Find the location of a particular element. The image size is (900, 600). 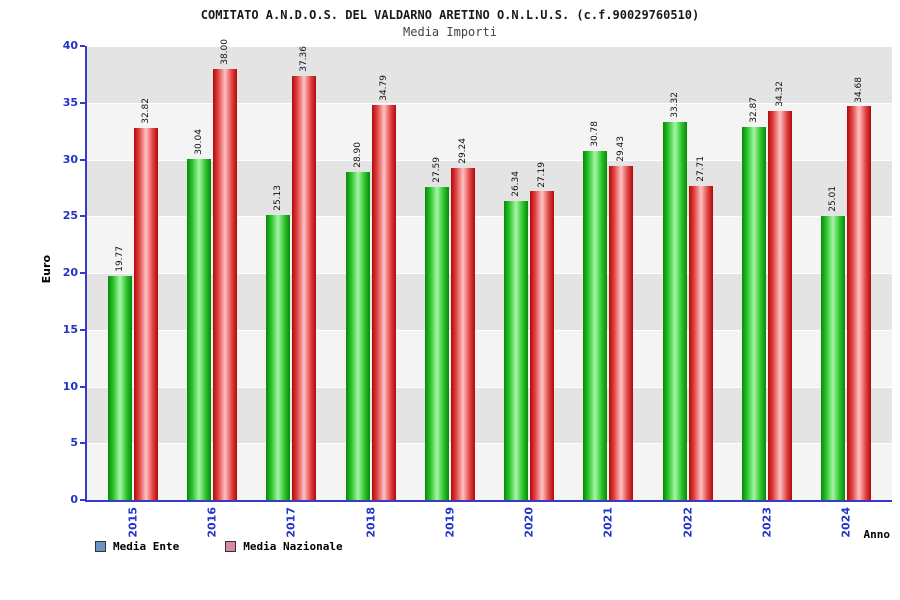

bar-value-label: 32.82 is located at coordinates (145, 110).